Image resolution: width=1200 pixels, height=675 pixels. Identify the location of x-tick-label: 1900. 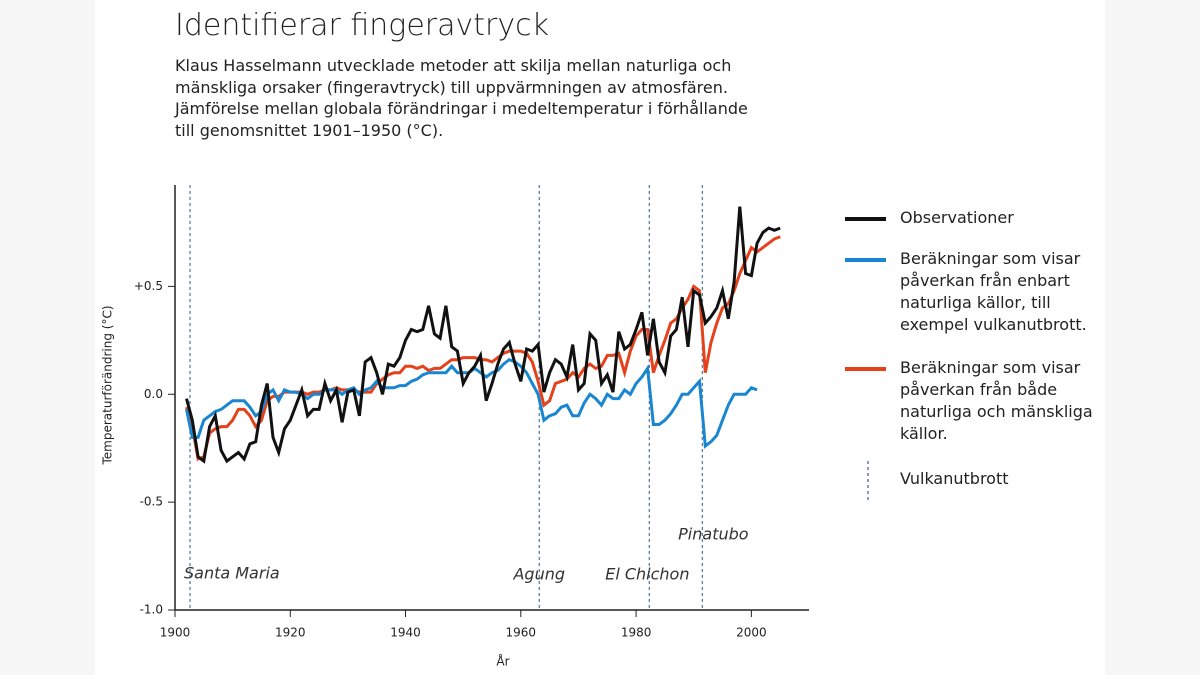
(175, 633).